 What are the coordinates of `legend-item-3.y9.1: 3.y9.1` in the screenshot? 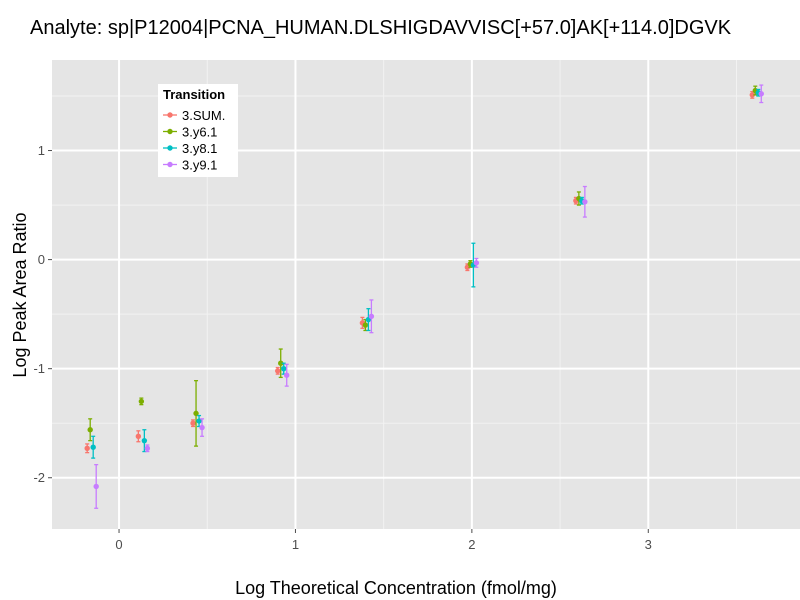 It's located at (190, 165).